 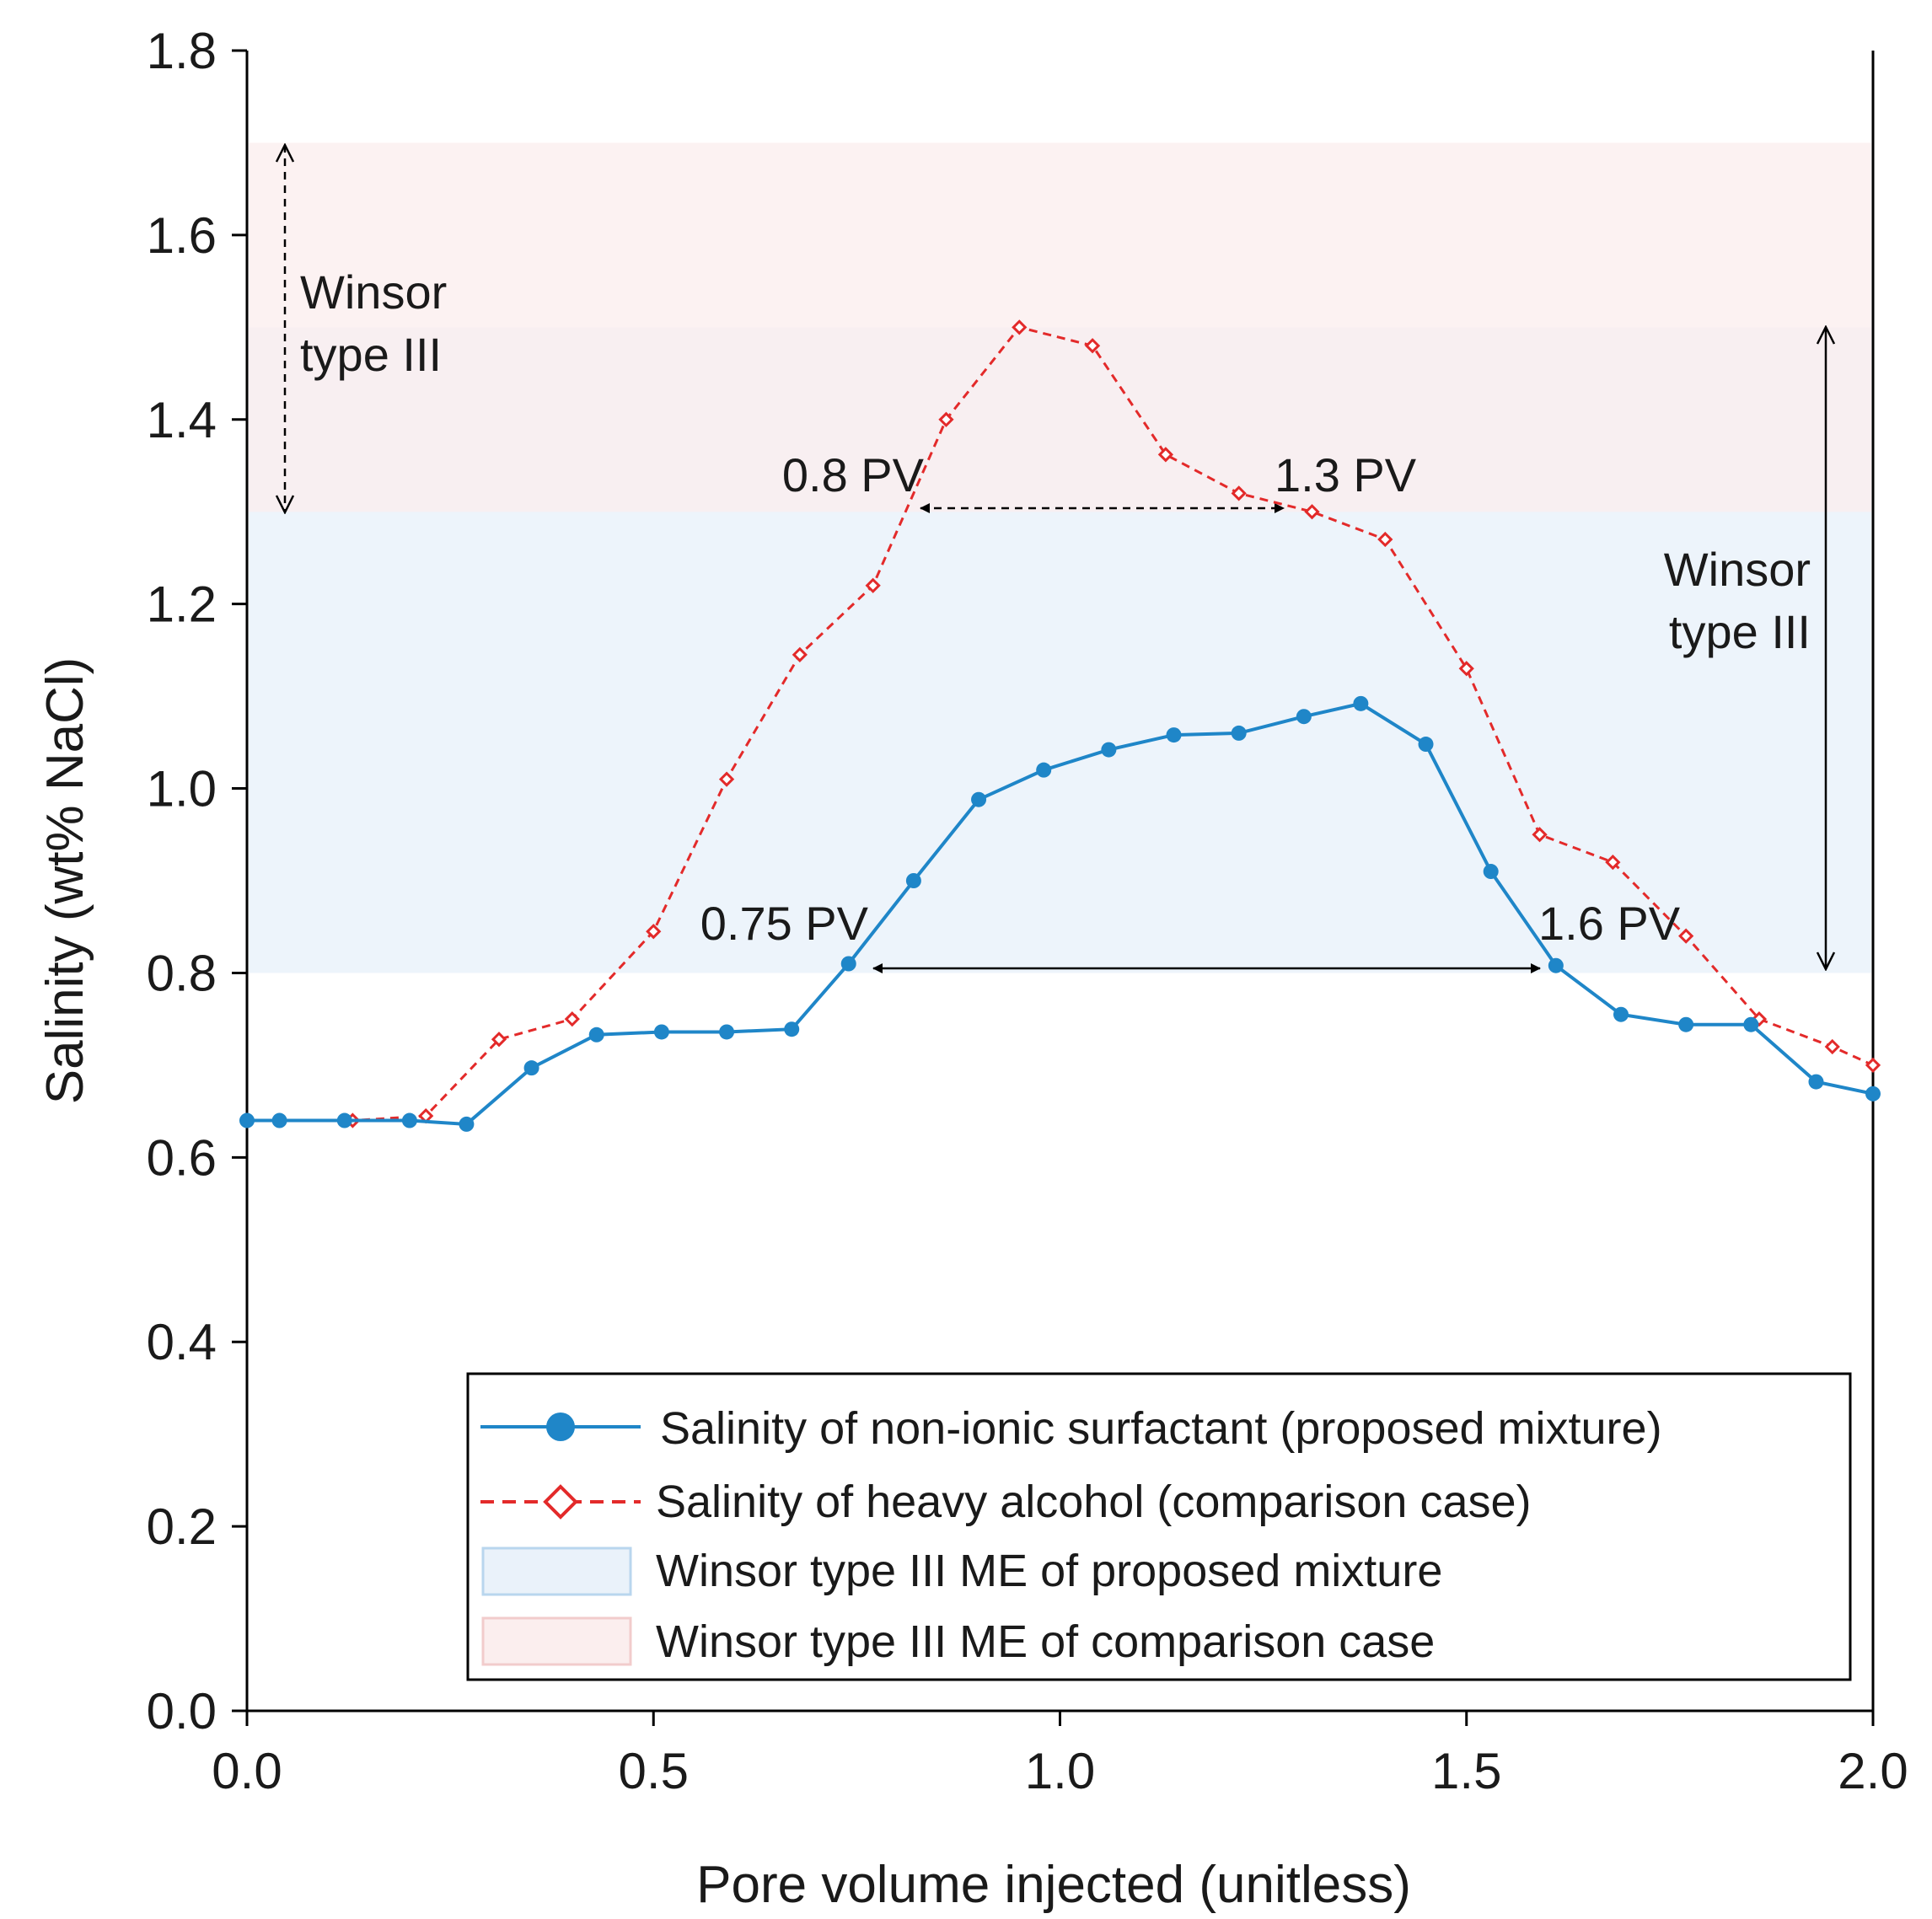 What do you see at coordinates (182, 51) in the screenshot?
I see `y-tick-label: 1.8` at bounding box center [182, 51].